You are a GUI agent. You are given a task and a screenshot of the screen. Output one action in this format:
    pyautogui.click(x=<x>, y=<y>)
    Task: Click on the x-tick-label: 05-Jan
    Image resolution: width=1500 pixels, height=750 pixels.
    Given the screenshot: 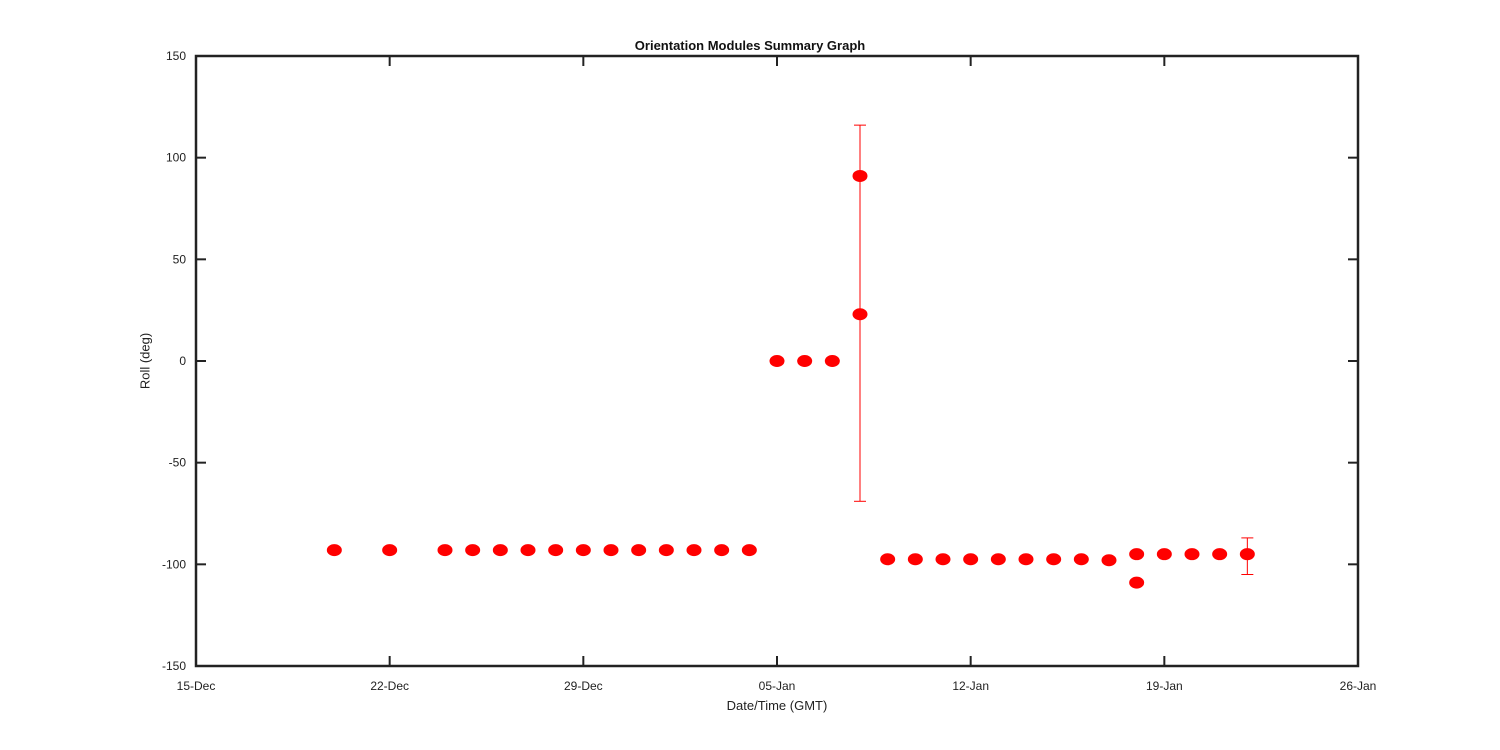 What is the action you would take?
    pyautogui.click(x=777, y=686)
    